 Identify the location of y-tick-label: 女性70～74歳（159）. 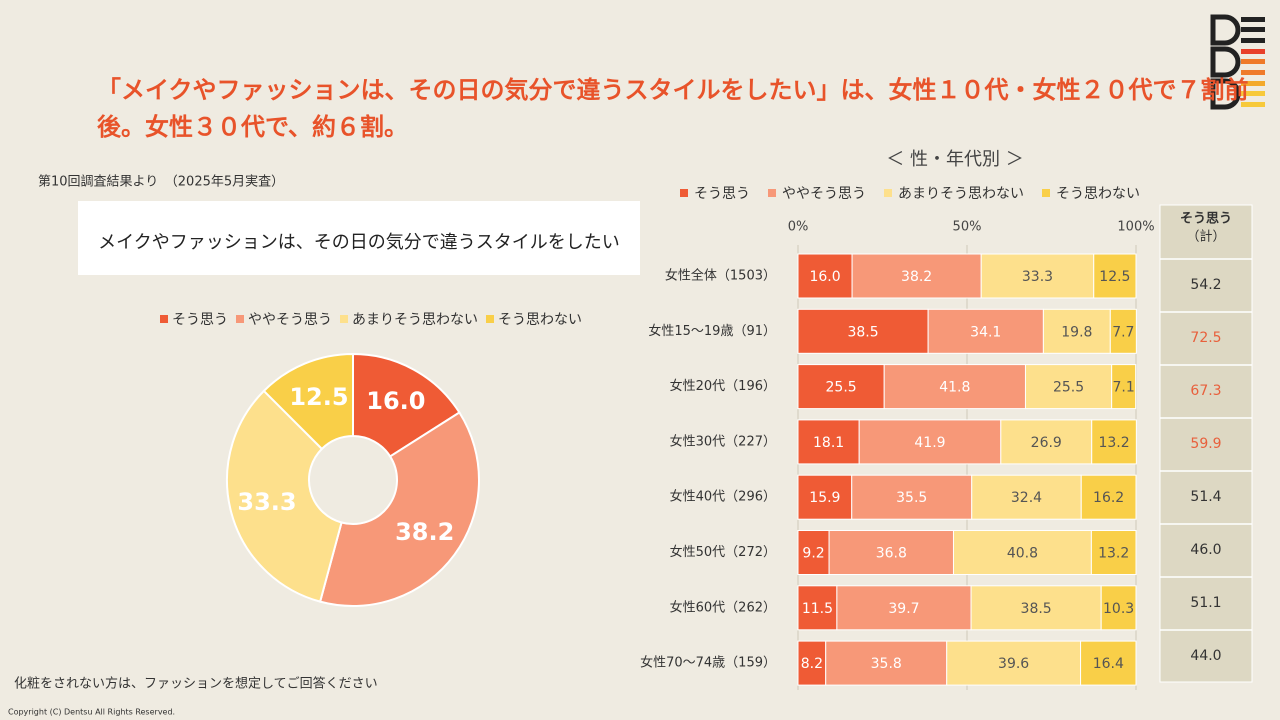
(708, 663).